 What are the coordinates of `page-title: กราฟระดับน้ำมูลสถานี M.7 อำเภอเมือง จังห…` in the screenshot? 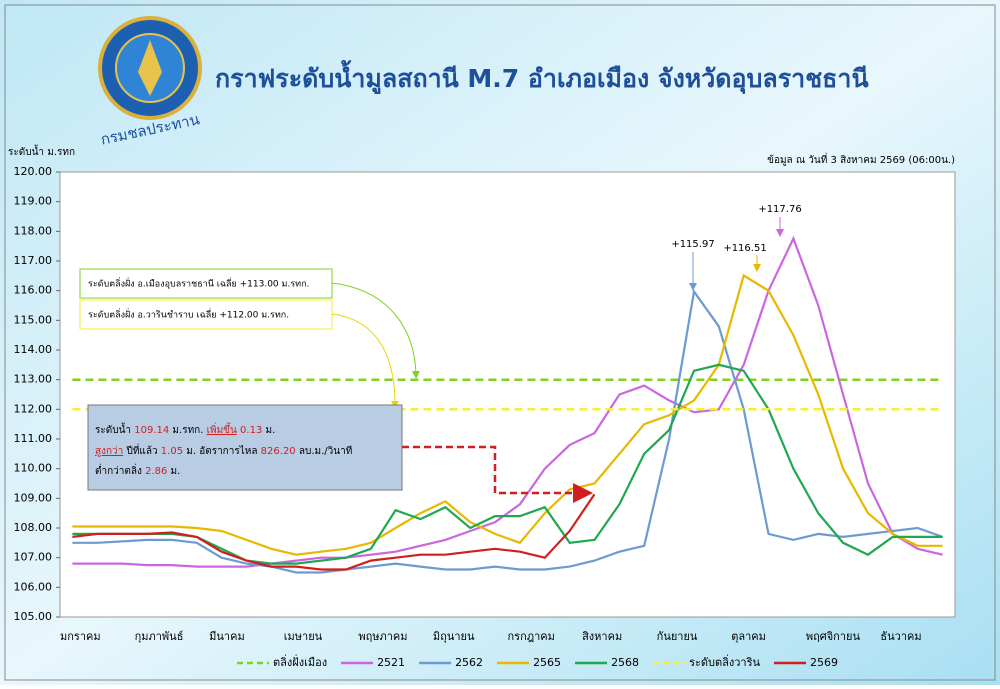 It's located at (542, 77).